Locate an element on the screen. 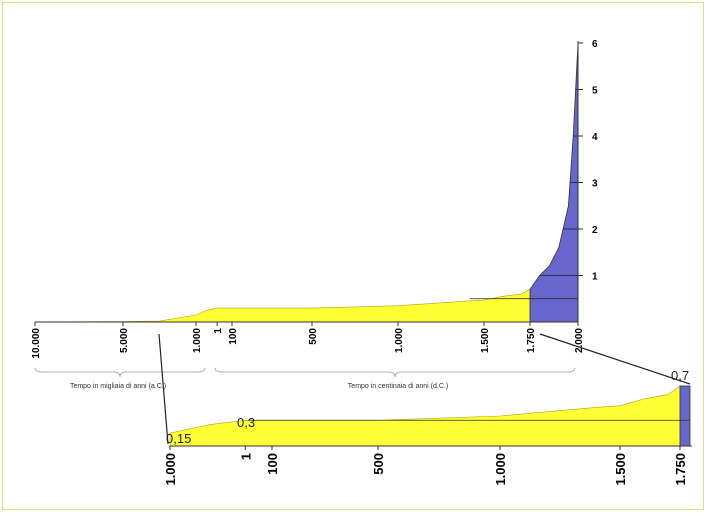 This screenshot has width=708, height=514. zoom-connector-left is located at coordinates (163, 389).